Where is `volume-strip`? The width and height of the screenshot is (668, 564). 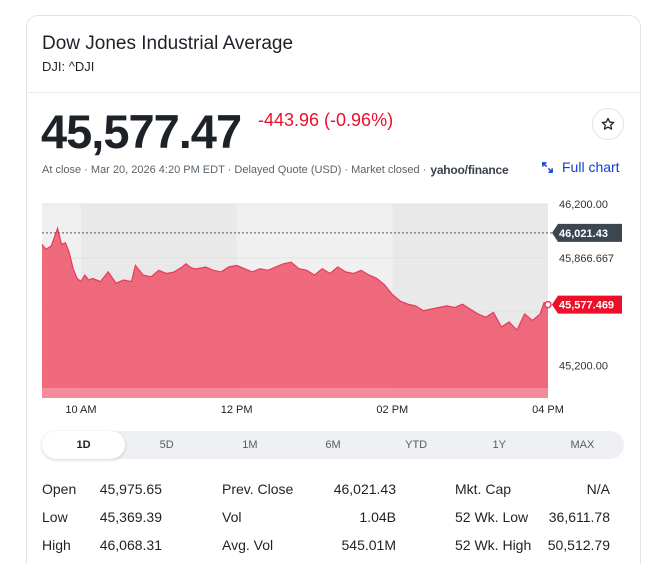 volume-strip is located at coordinates (295, 393).